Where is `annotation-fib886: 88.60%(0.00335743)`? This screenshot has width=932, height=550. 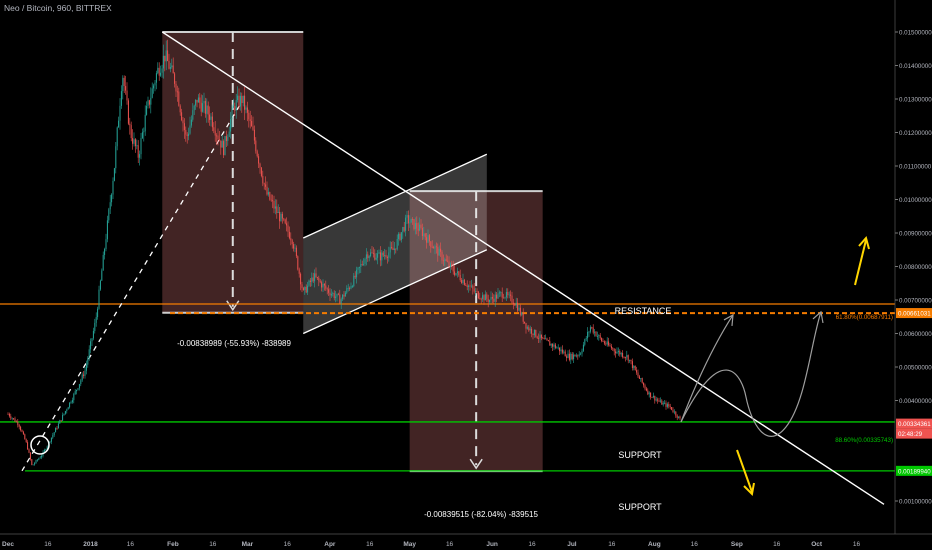 annotation-fib886: 88.60%(0.00335743) is located at coordinates (864, 440).